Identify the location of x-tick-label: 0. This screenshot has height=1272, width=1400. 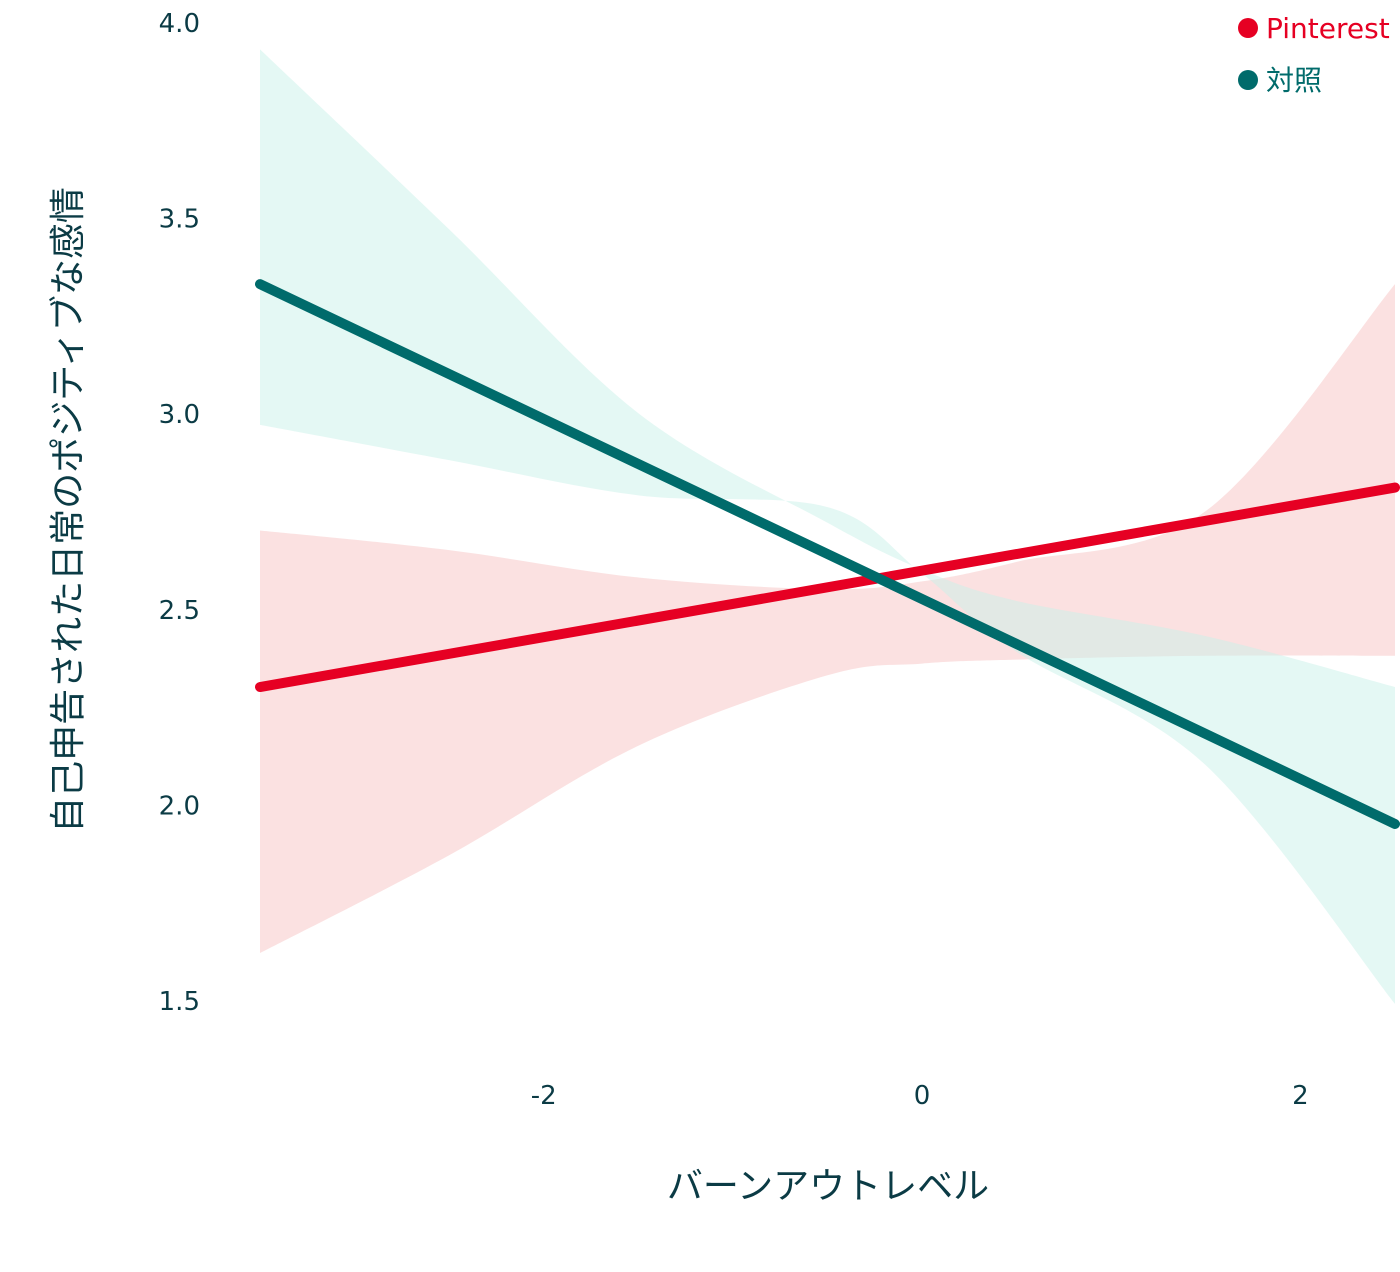
(922, 1096).